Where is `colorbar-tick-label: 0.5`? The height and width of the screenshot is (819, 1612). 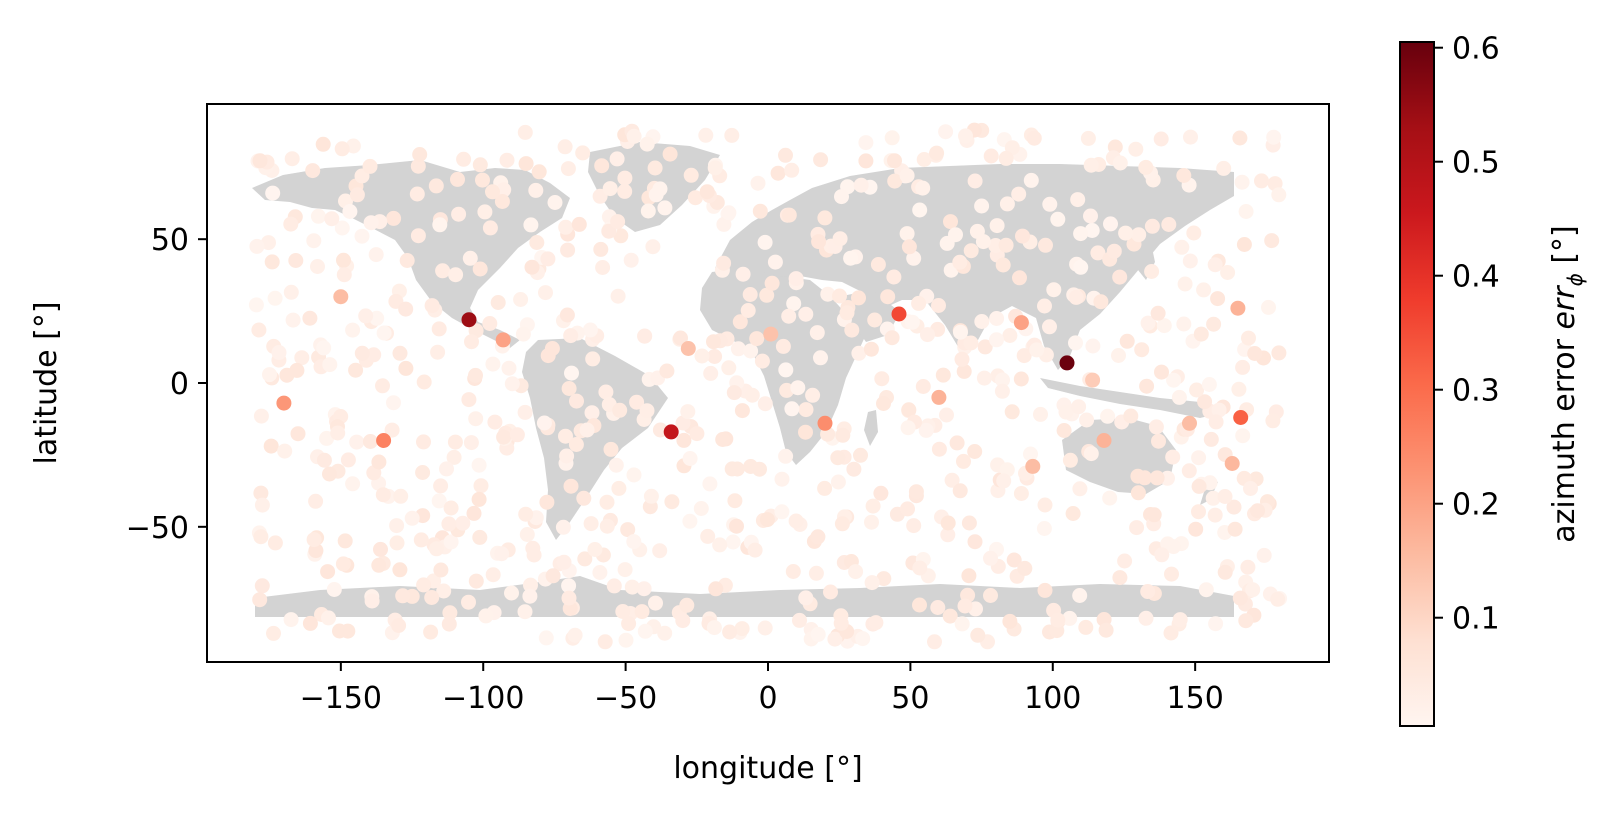 colorbar-tick-label: 0.5 is located at coordinates (1476, 163).